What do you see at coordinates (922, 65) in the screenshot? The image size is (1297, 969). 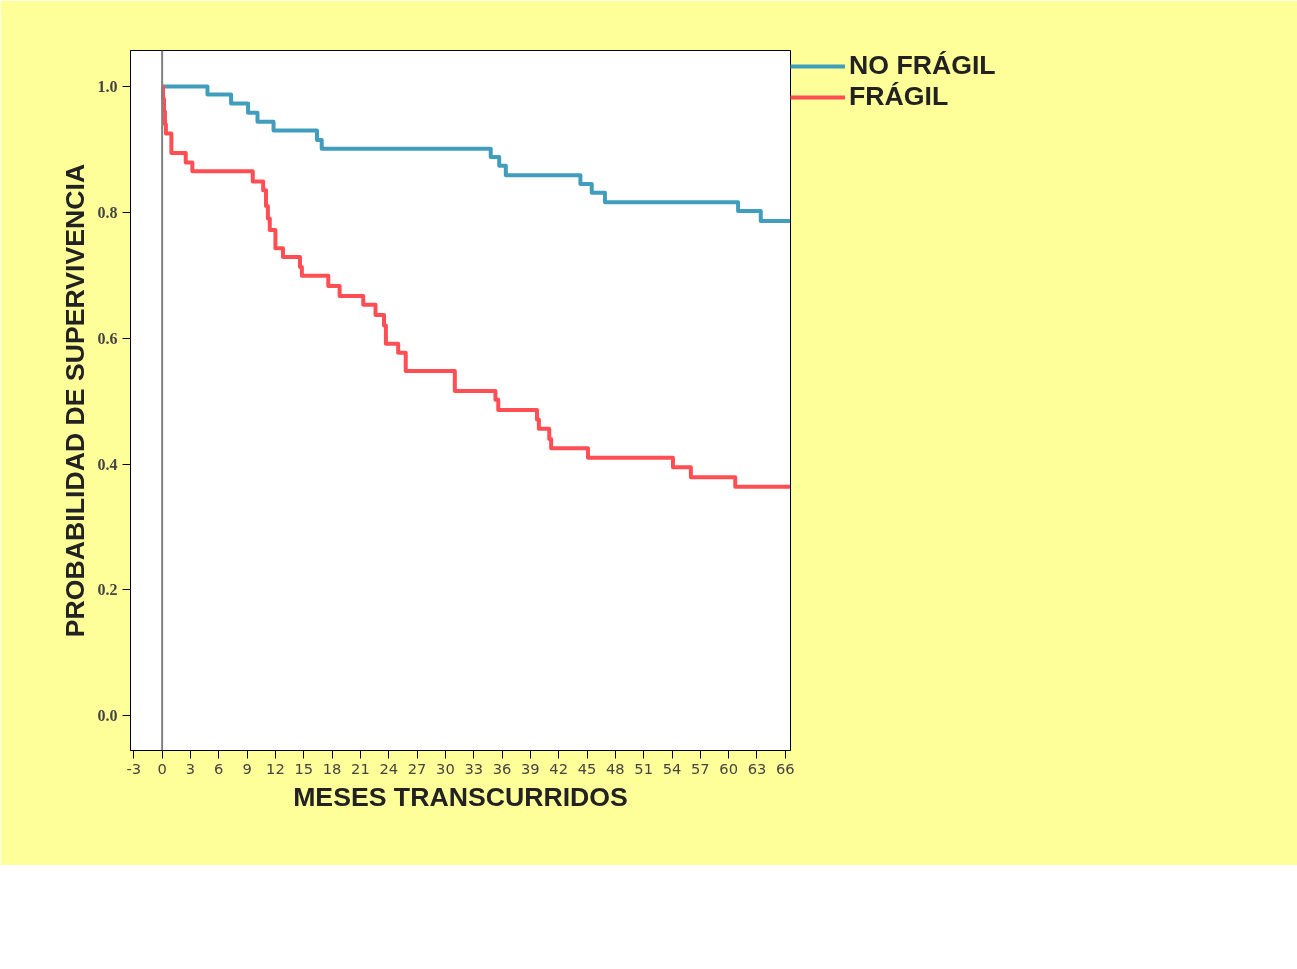 I see `legend-label: NO FRÁGIL` at bounding box center [922, 65].